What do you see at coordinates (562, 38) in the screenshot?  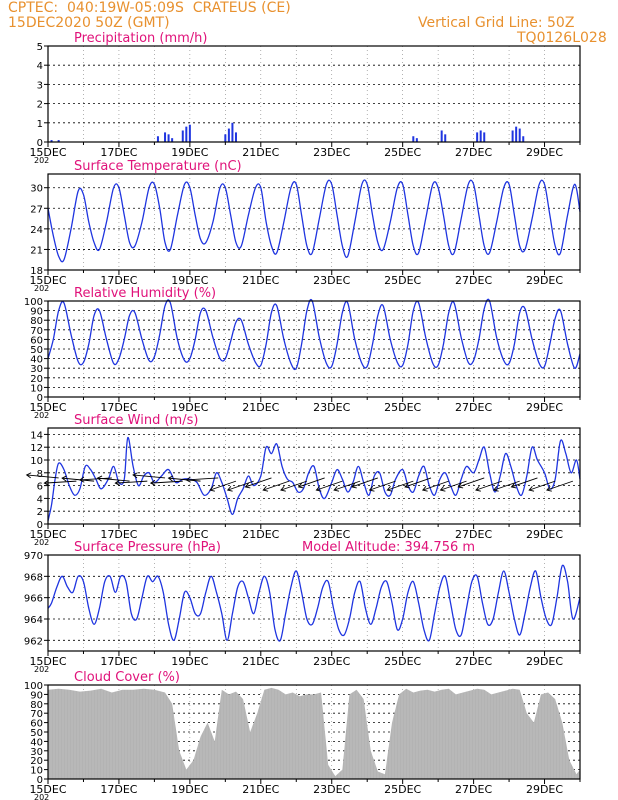 I see `header-run-id: TQ0126L028` at bounding box center [562, 38].